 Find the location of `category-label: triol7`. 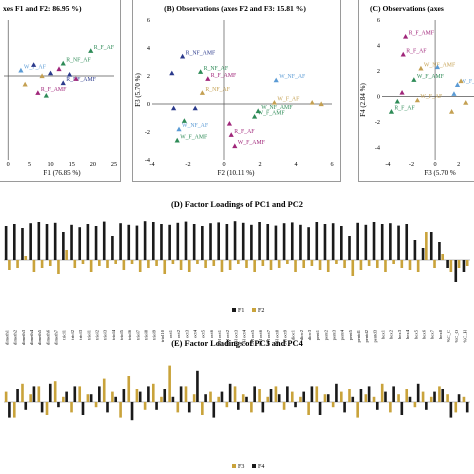

category-label: triol7 is located at coordinates (137, 334).